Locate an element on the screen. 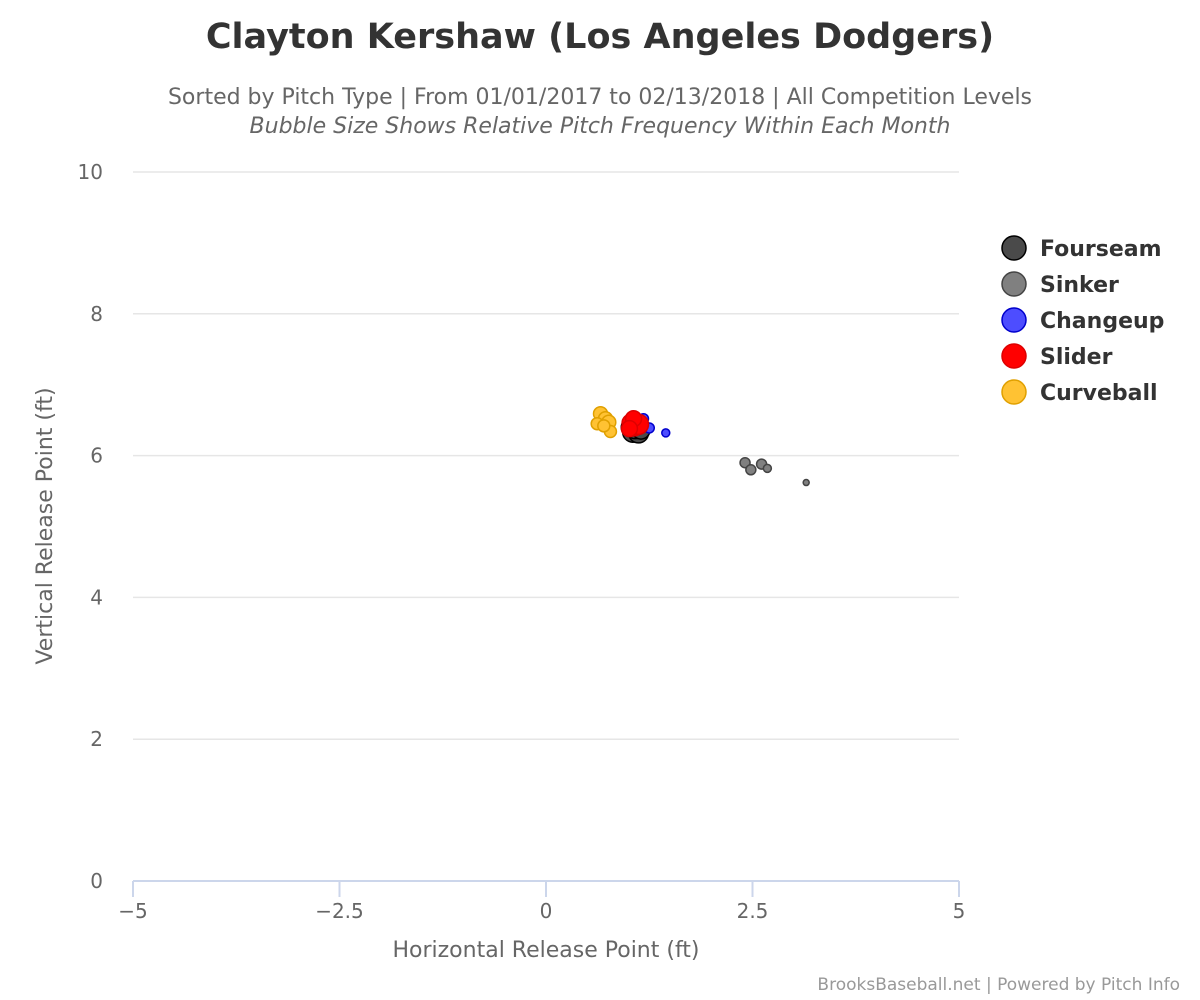 The width and height of the screenshot is (1200, 1000). legend-item-slider: Slider is located at coordinates (1057, 356).